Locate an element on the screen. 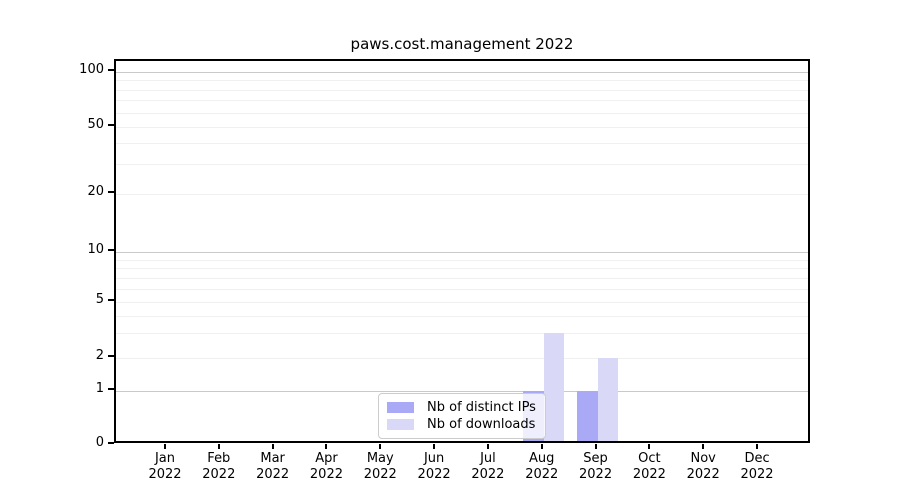 The width and height of the screenshot is (900, 500). y-tick-label: 2 is located at coordinates (99, 355).